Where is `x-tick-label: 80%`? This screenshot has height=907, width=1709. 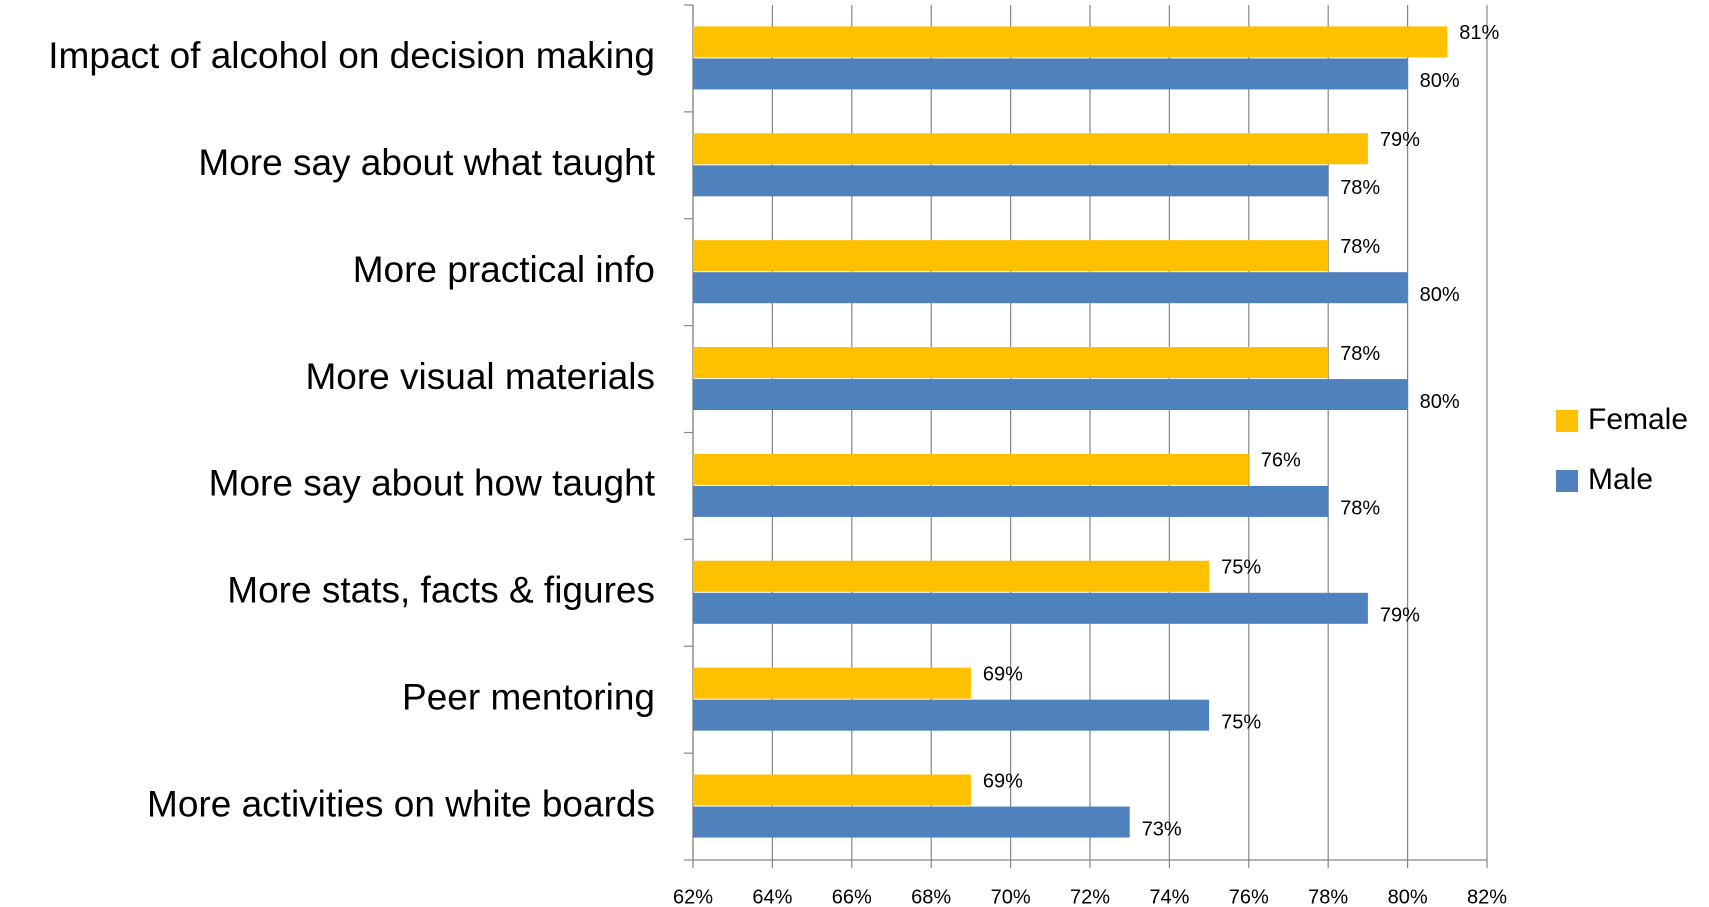 x-tick-label: 80% is located at coordinates (1408, 896).